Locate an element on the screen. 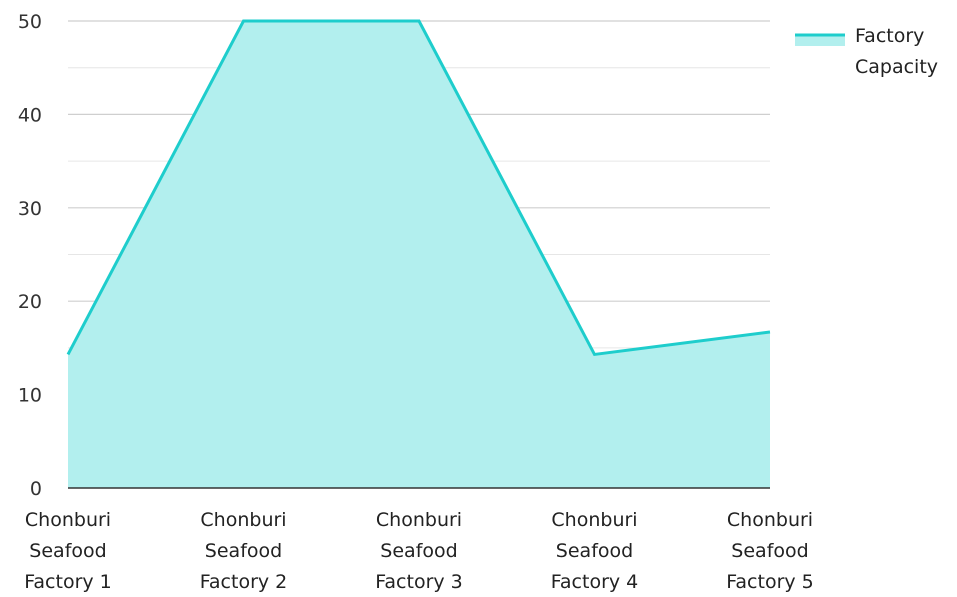  y-tick-label: 0 is located at coordinates (36, 489).